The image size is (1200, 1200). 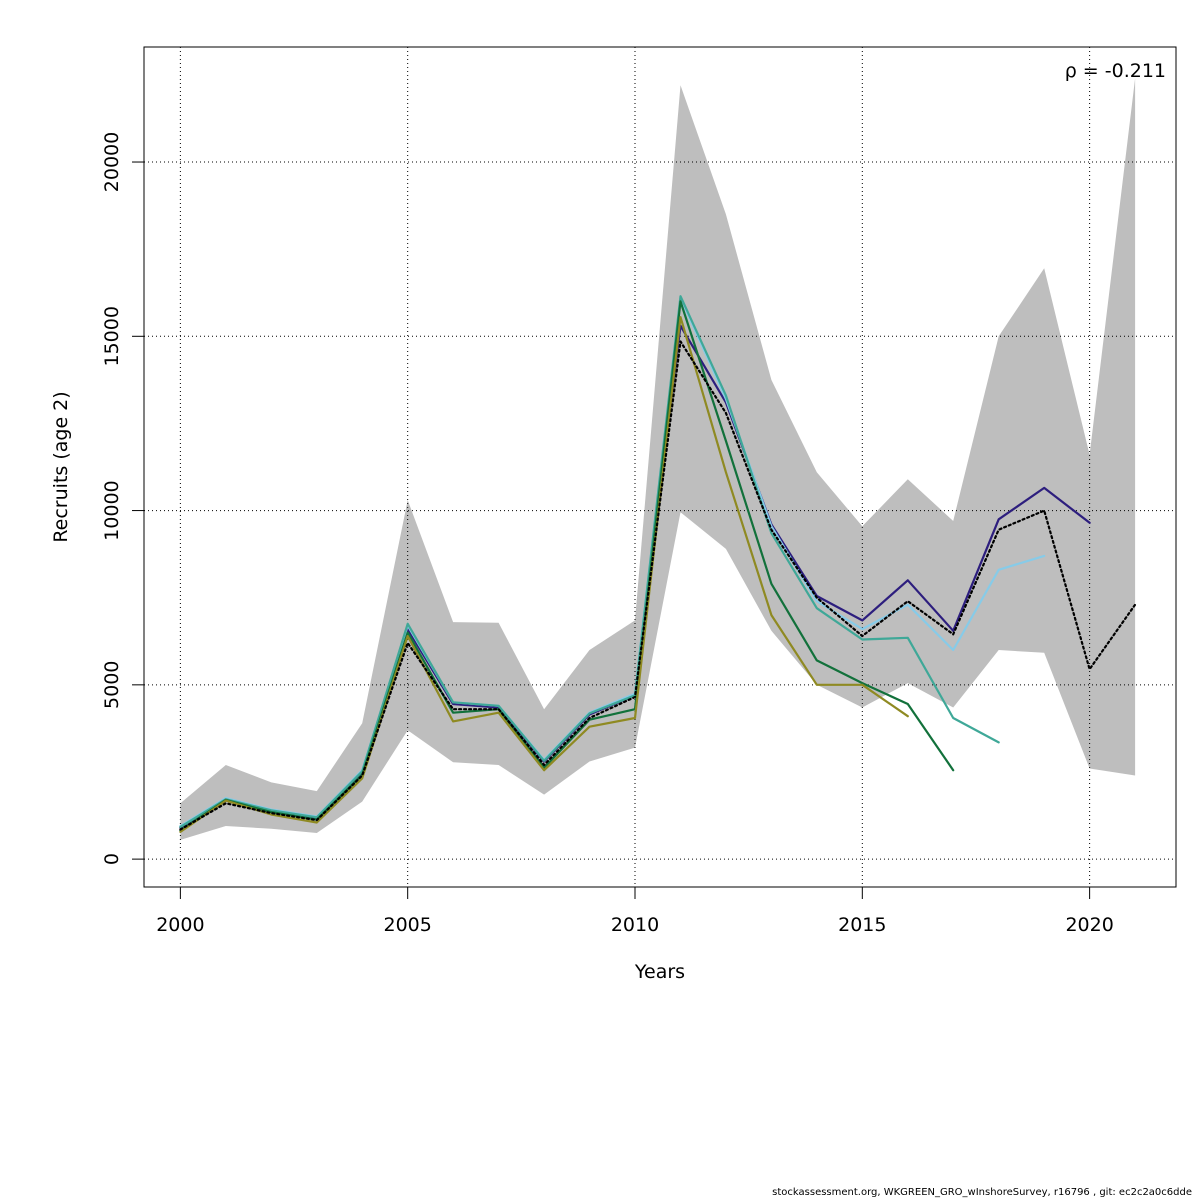 What do you see at coordinates (659, 972) in the screenshot?
I see `x-axis-title: Years` at bounding box center [659, 972].